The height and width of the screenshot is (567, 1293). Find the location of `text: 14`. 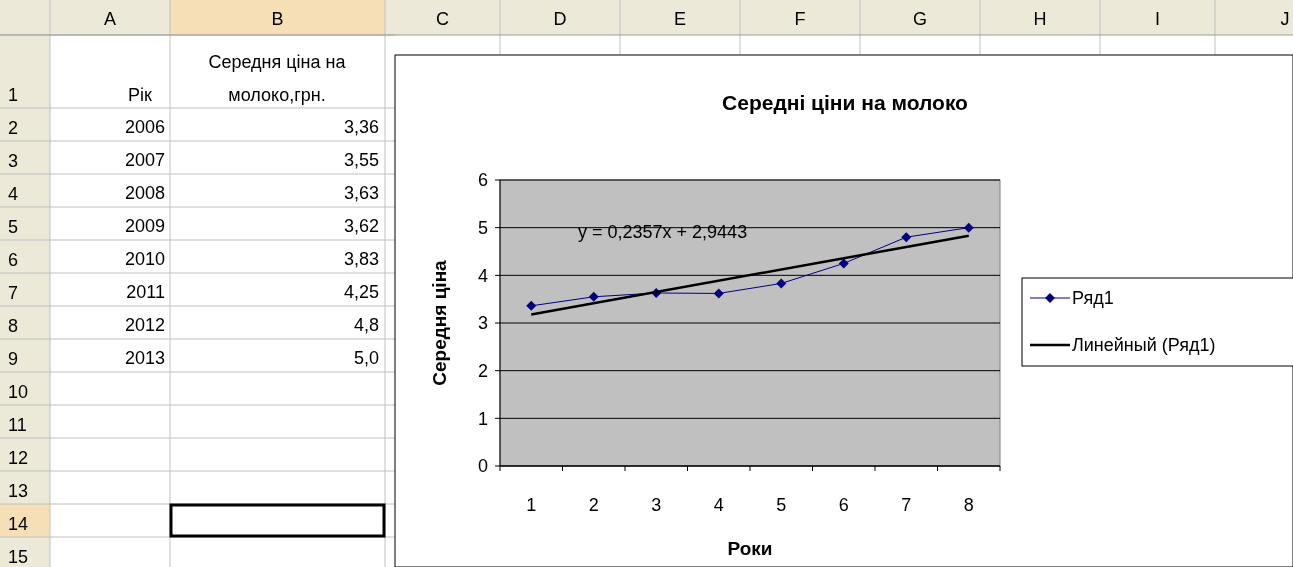

text: 14 is located at coordinates (18, 524).